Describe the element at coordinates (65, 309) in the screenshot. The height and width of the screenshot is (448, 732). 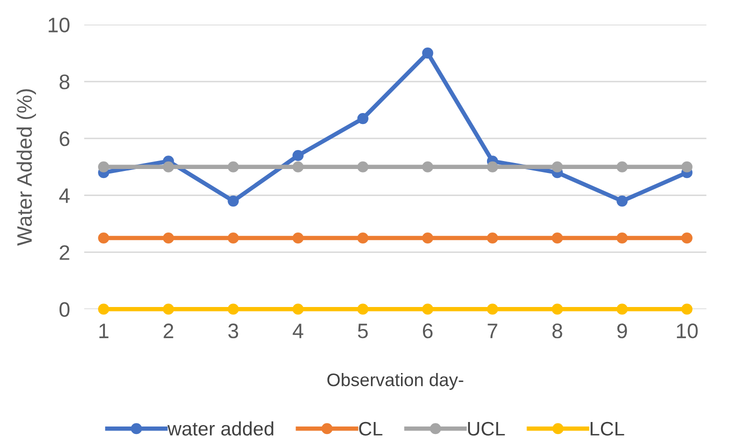
I see `y-tick-label: 0` at that location.